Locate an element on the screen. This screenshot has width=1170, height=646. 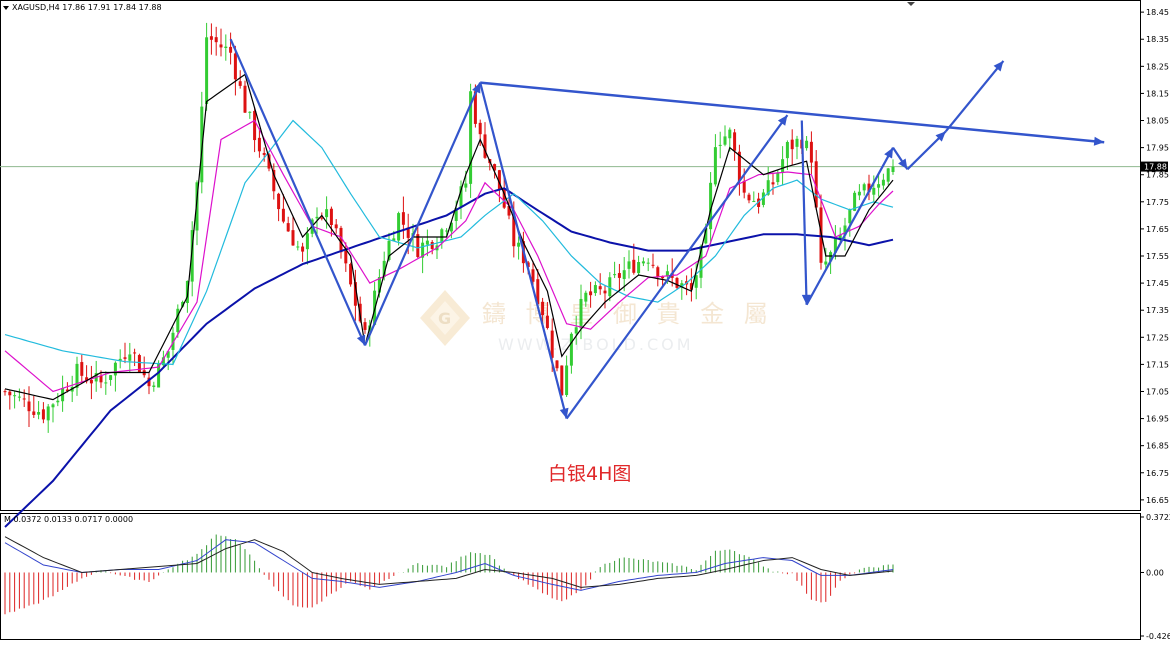
price-tick-label: 17.25 is located at coordinates (1157, 337).